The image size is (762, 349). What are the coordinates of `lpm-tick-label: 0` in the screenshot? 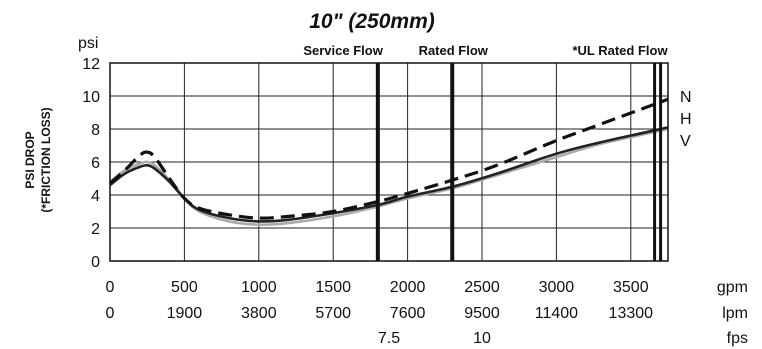 It's located at (110, 313).